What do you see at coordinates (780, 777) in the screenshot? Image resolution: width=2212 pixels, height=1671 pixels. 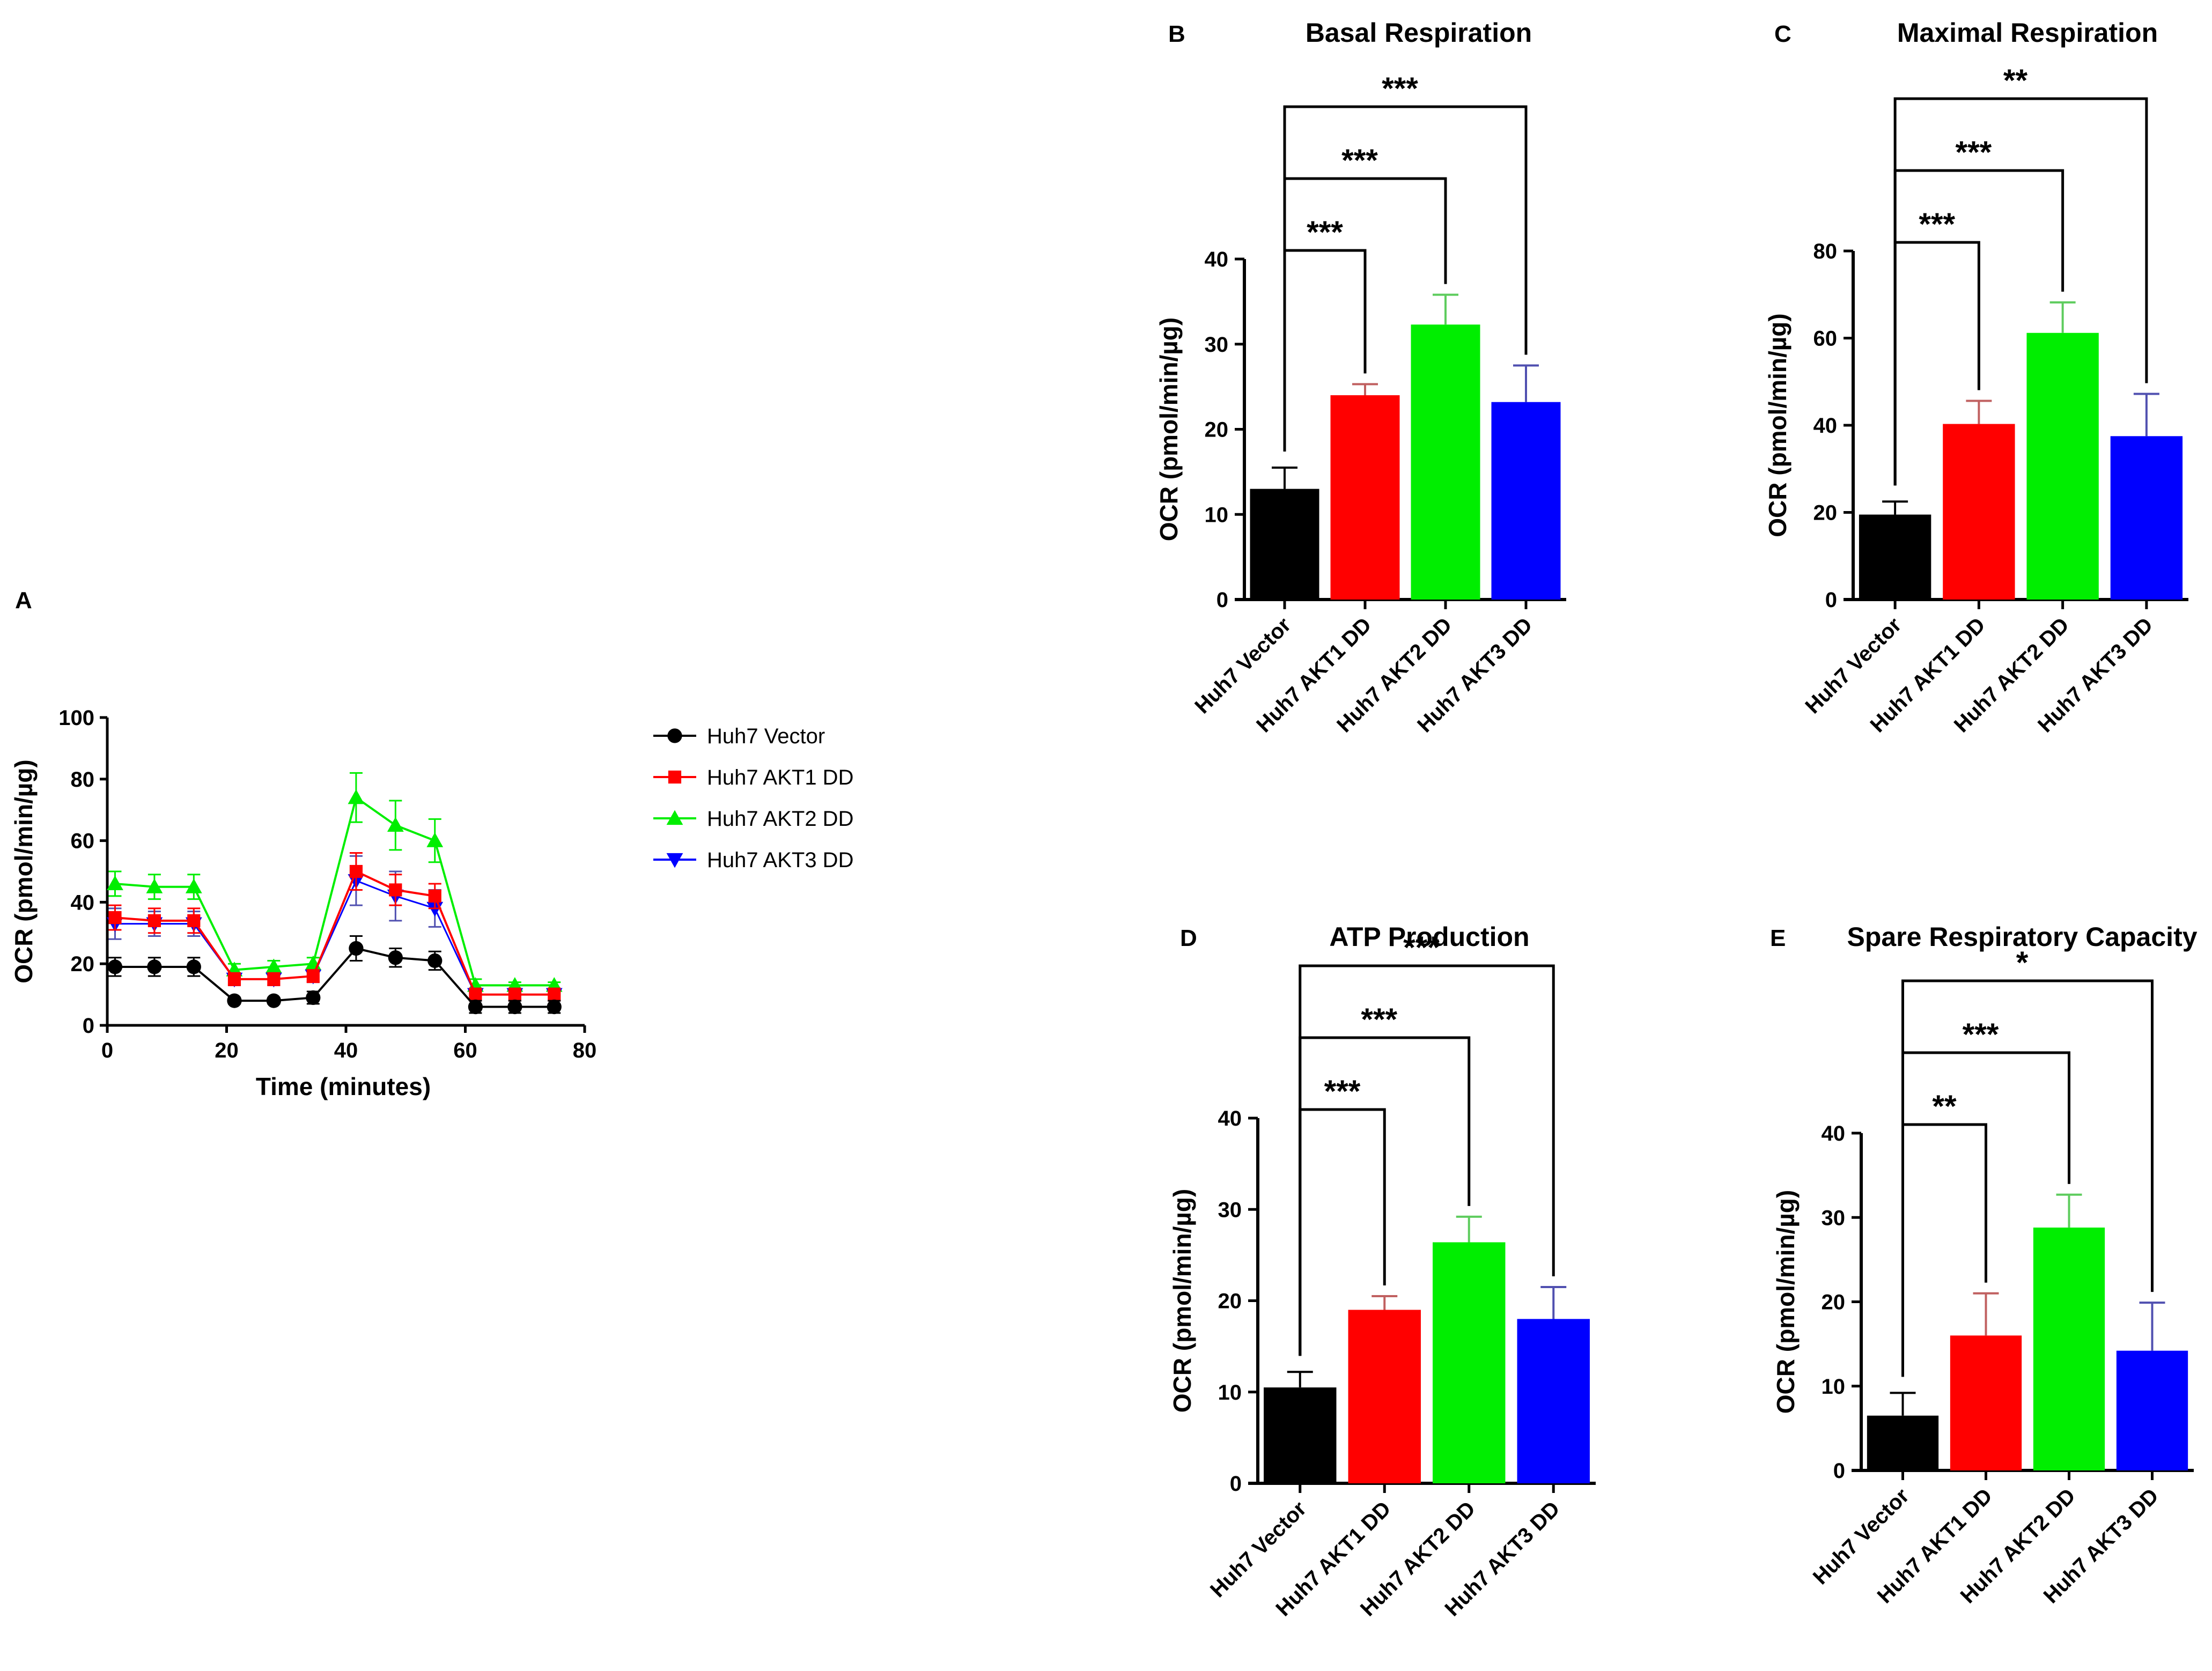 I see `legend-label: Huh7 AKT1 DD` at bounding box center [780, 777].